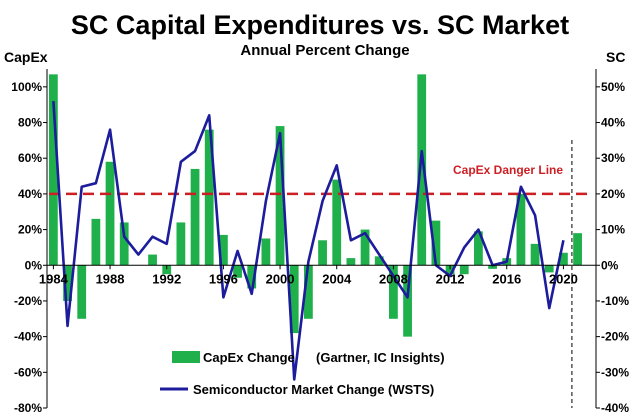  What do you see at coordinates (124, 244) in the screenshot?
I see `capex-bar-1989` at bounding box center [124, 244].